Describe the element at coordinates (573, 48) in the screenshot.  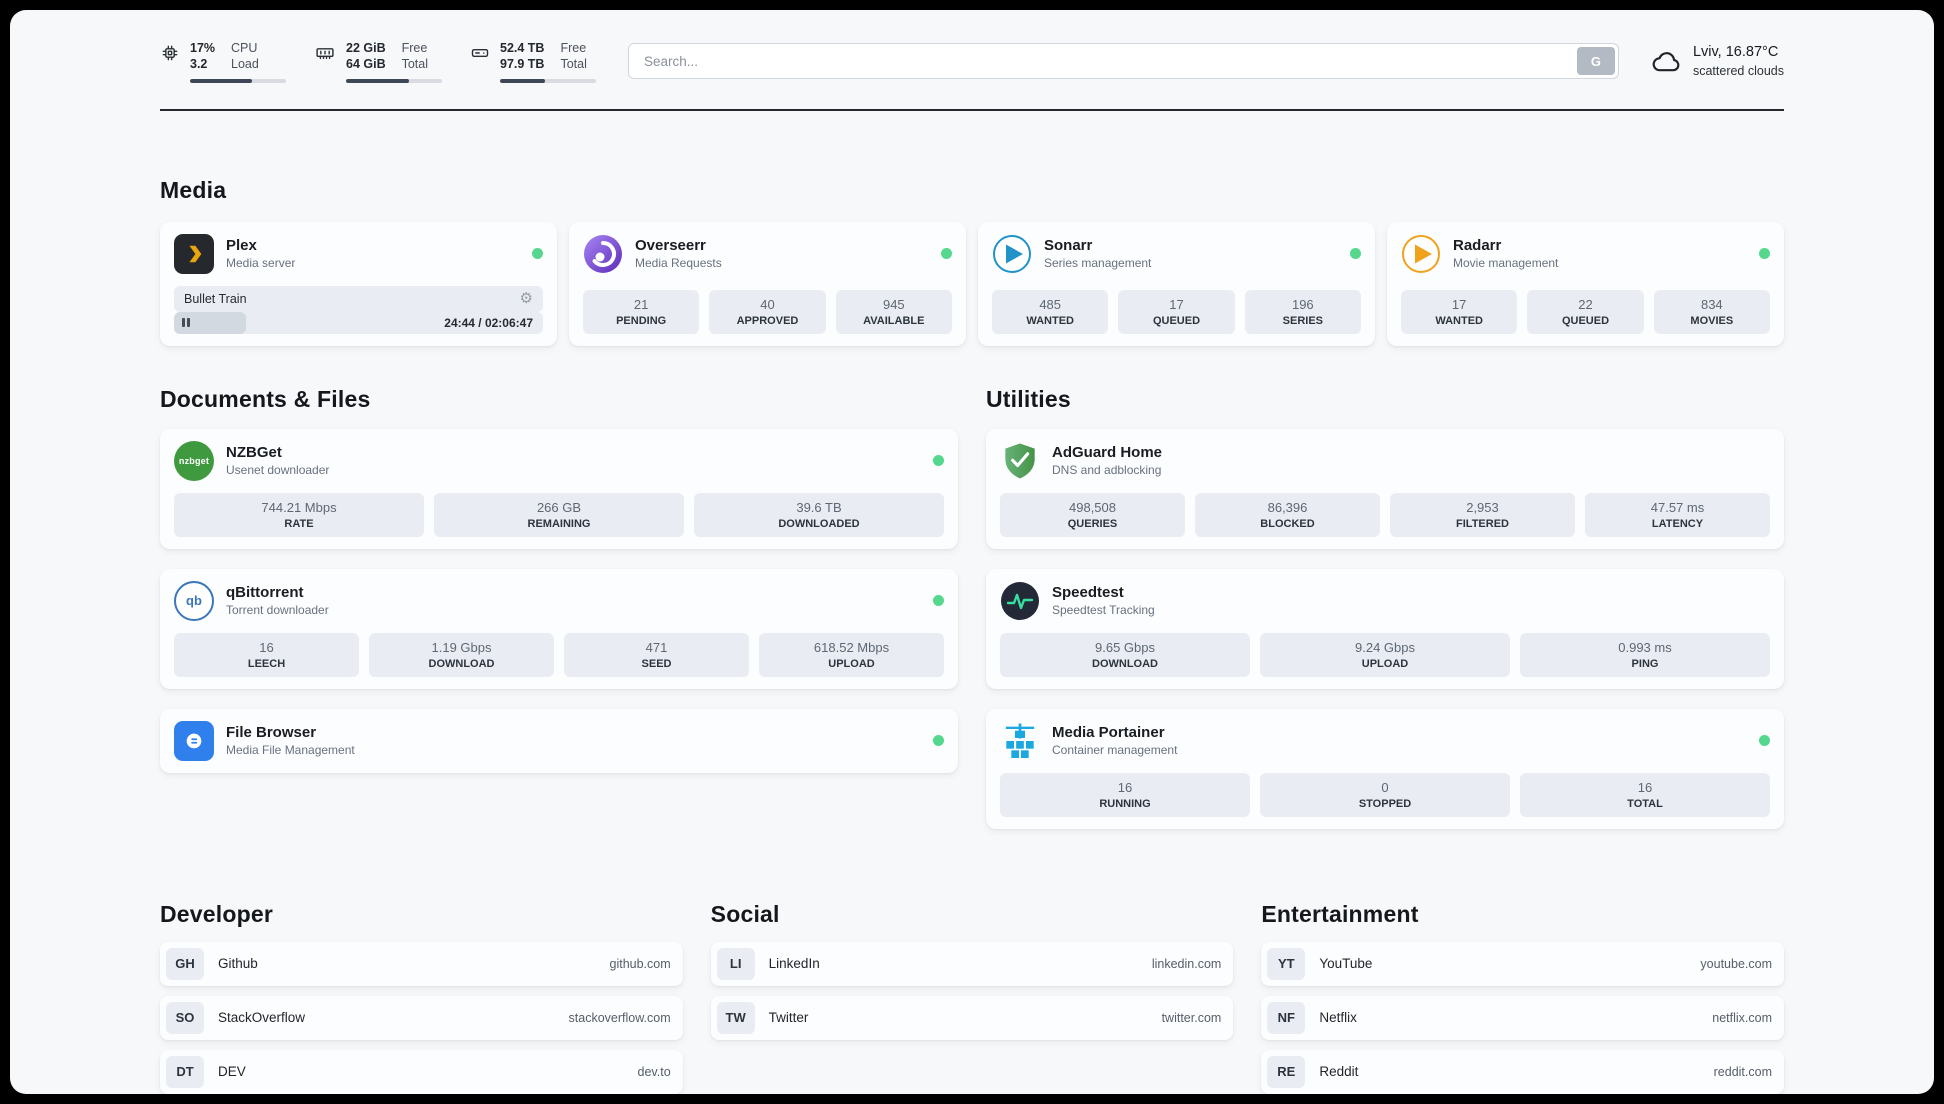
I see `disk-label-1: Free` at that location.